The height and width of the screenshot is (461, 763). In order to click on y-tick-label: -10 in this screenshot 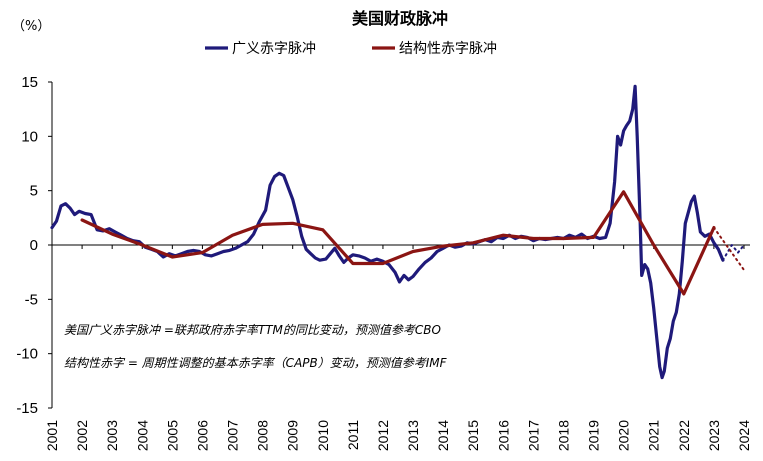, I will do `click(27, 354)`.